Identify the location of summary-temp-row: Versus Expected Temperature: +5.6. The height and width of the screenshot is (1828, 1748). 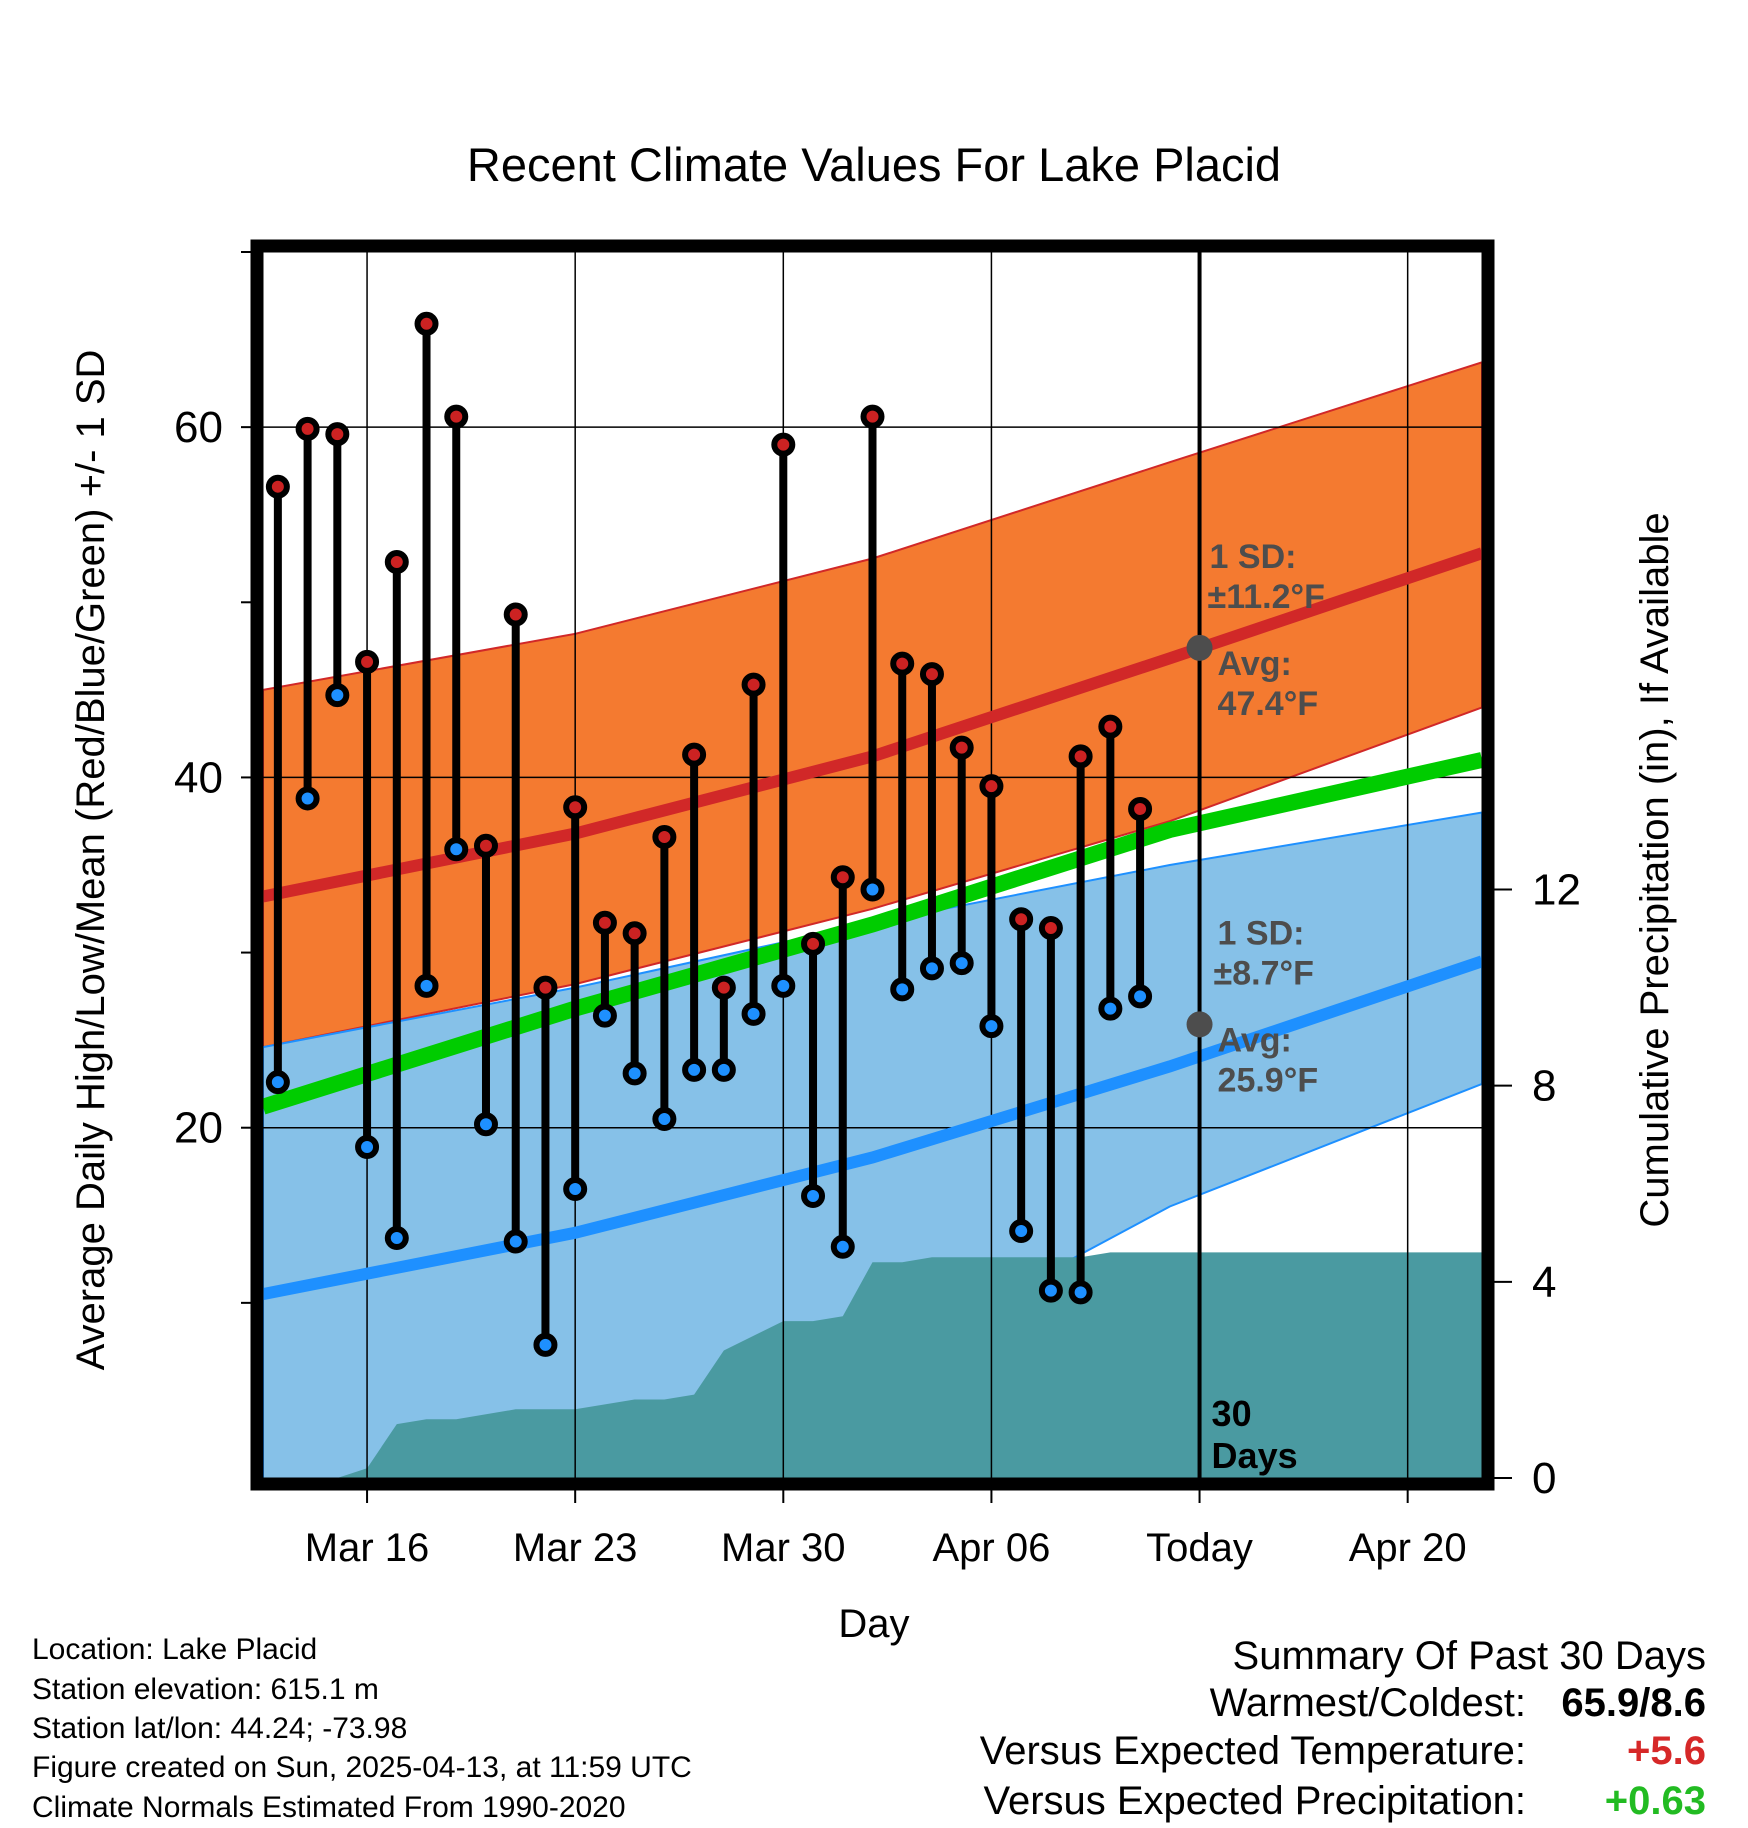
(1343, 1751).